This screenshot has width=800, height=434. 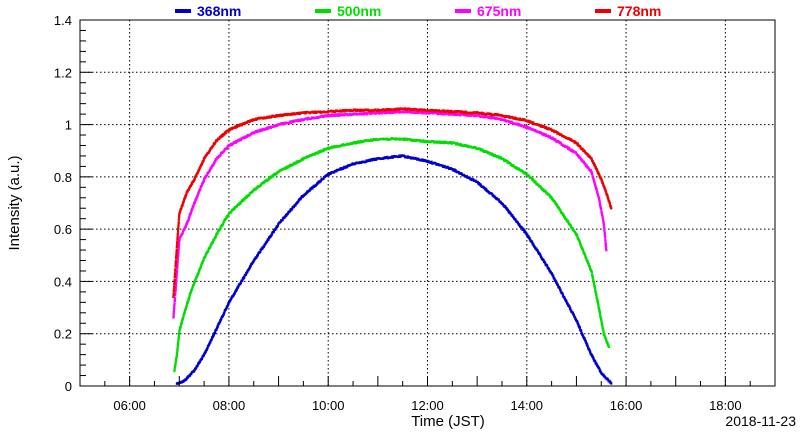 I want to click on y-tick-label: 1.4, so click(x=63, y=20).